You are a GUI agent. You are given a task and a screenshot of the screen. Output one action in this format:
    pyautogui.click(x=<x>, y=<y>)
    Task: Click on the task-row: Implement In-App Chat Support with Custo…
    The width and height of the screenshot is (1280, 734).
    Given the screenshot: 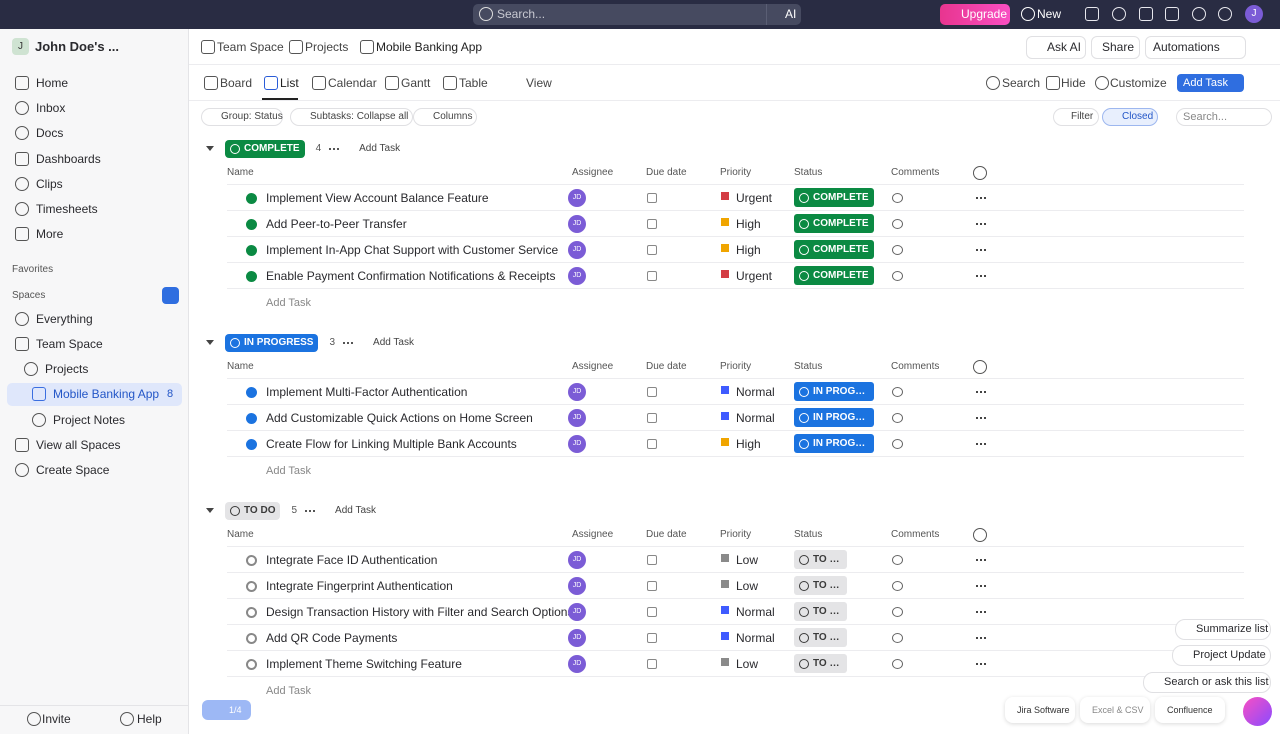 What is the action you would take?
    pyautogui.click(x=735, y=250)
    